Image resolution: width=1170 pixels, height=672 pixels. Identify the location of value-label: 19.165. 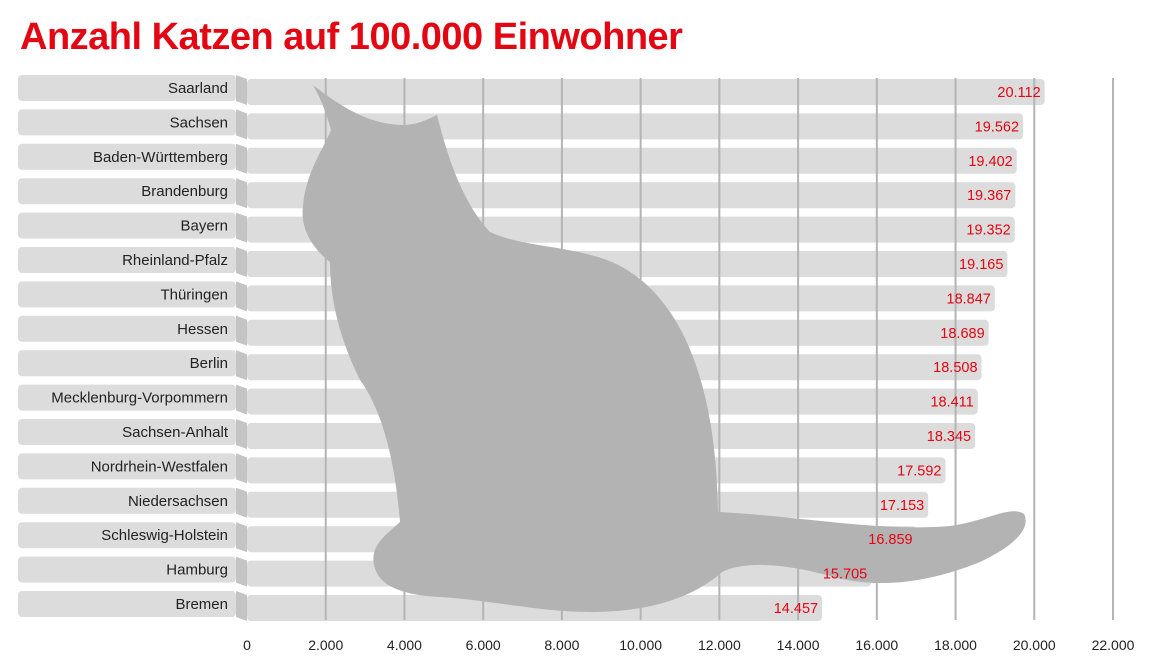
(981, 265).